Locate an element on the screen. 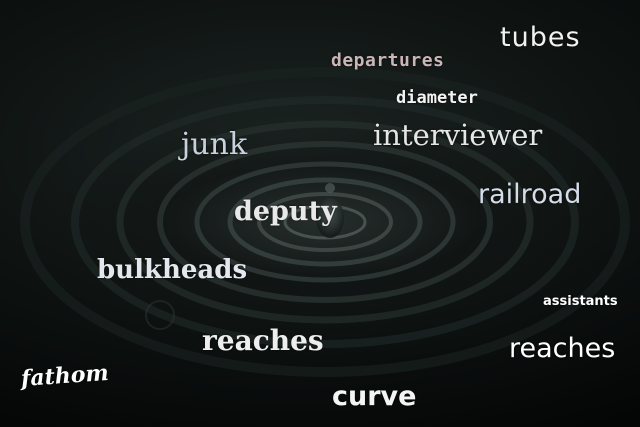  word-interviewer: interviewer is located at coordinates (458, 135).